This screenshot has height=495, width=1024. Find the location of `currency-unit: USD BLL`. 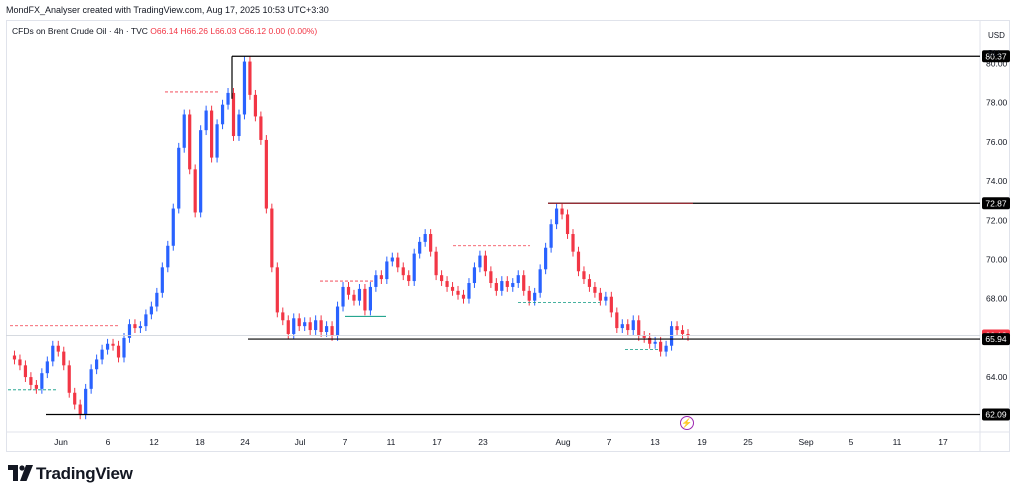

currency-unit: USD BLL is located at coordinates (996, 45).